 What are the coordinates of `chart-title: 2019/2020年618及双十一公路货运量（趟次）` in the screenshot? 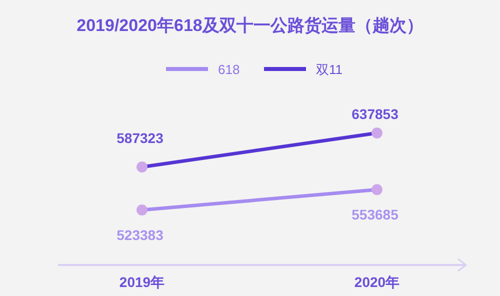 It's located at (250, 25).